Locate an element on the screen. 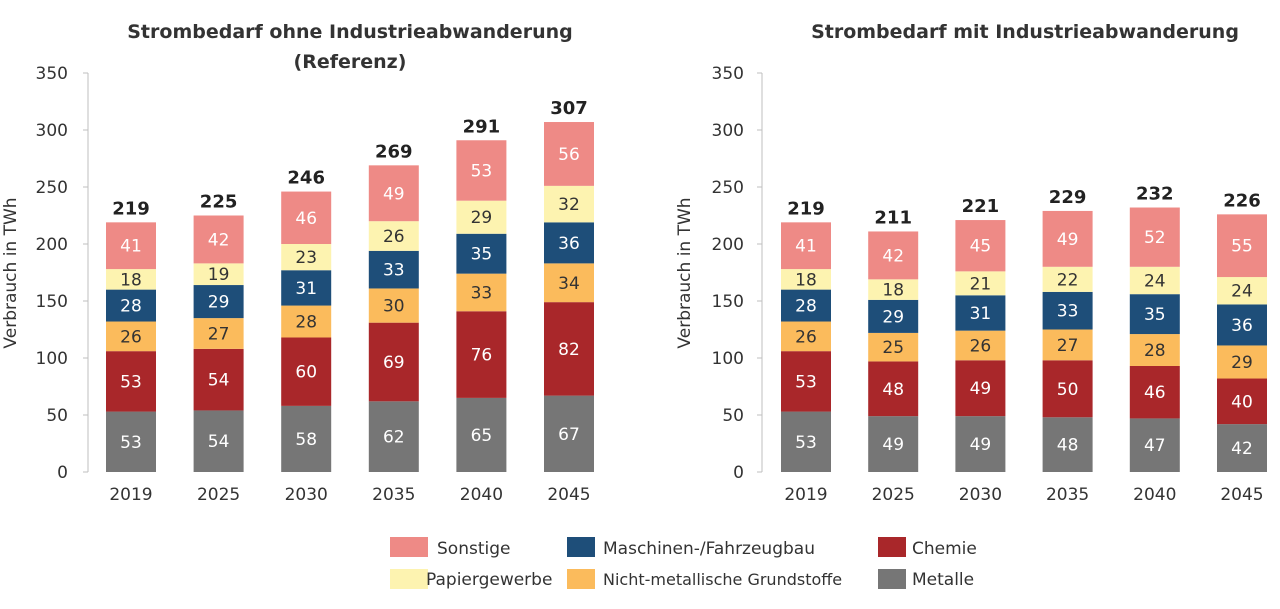 The height and width of the screenshot is (609, 1280). total-label: 225 is located at coordinates (219, 202).